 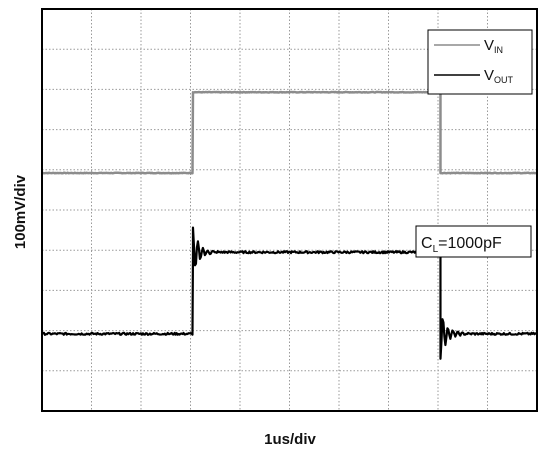 What do you see at coordinates (461, 245) in the screenshot?
I see `annotation-text: CL=1000pF` at bounding box center [461, 245].